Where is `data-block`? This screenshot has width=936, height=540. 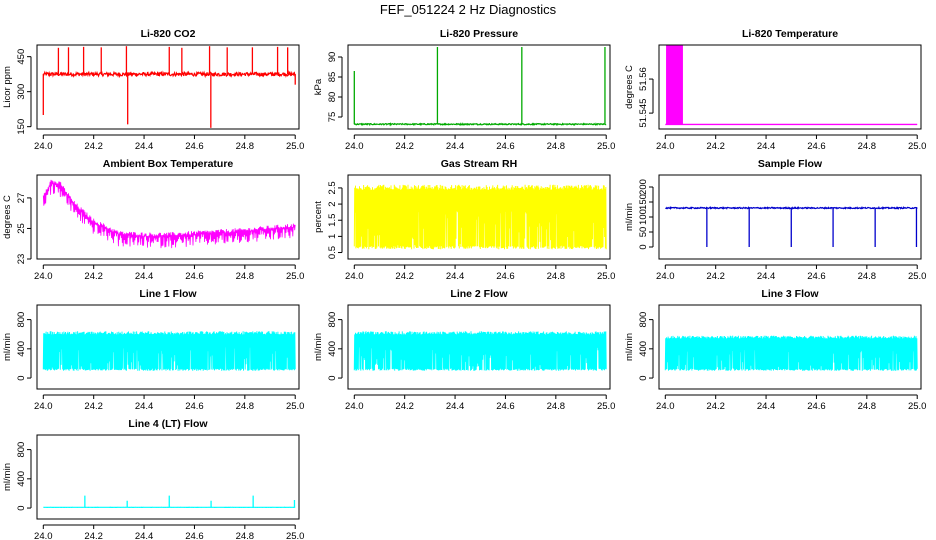 data-block is located at coordinates (674, 85).